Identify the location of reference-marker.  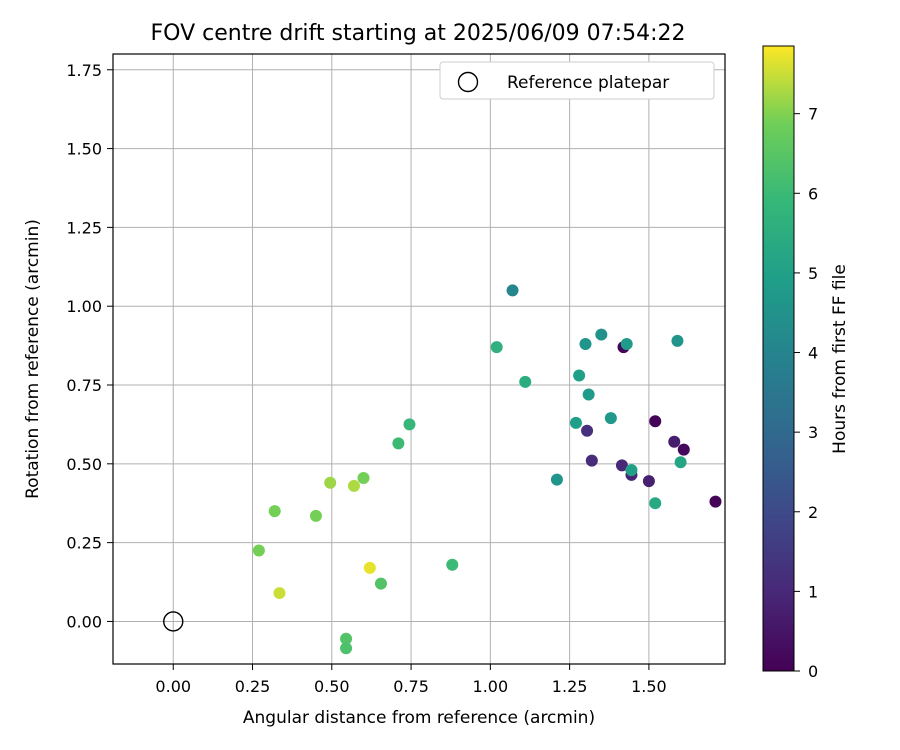
(173, 621).